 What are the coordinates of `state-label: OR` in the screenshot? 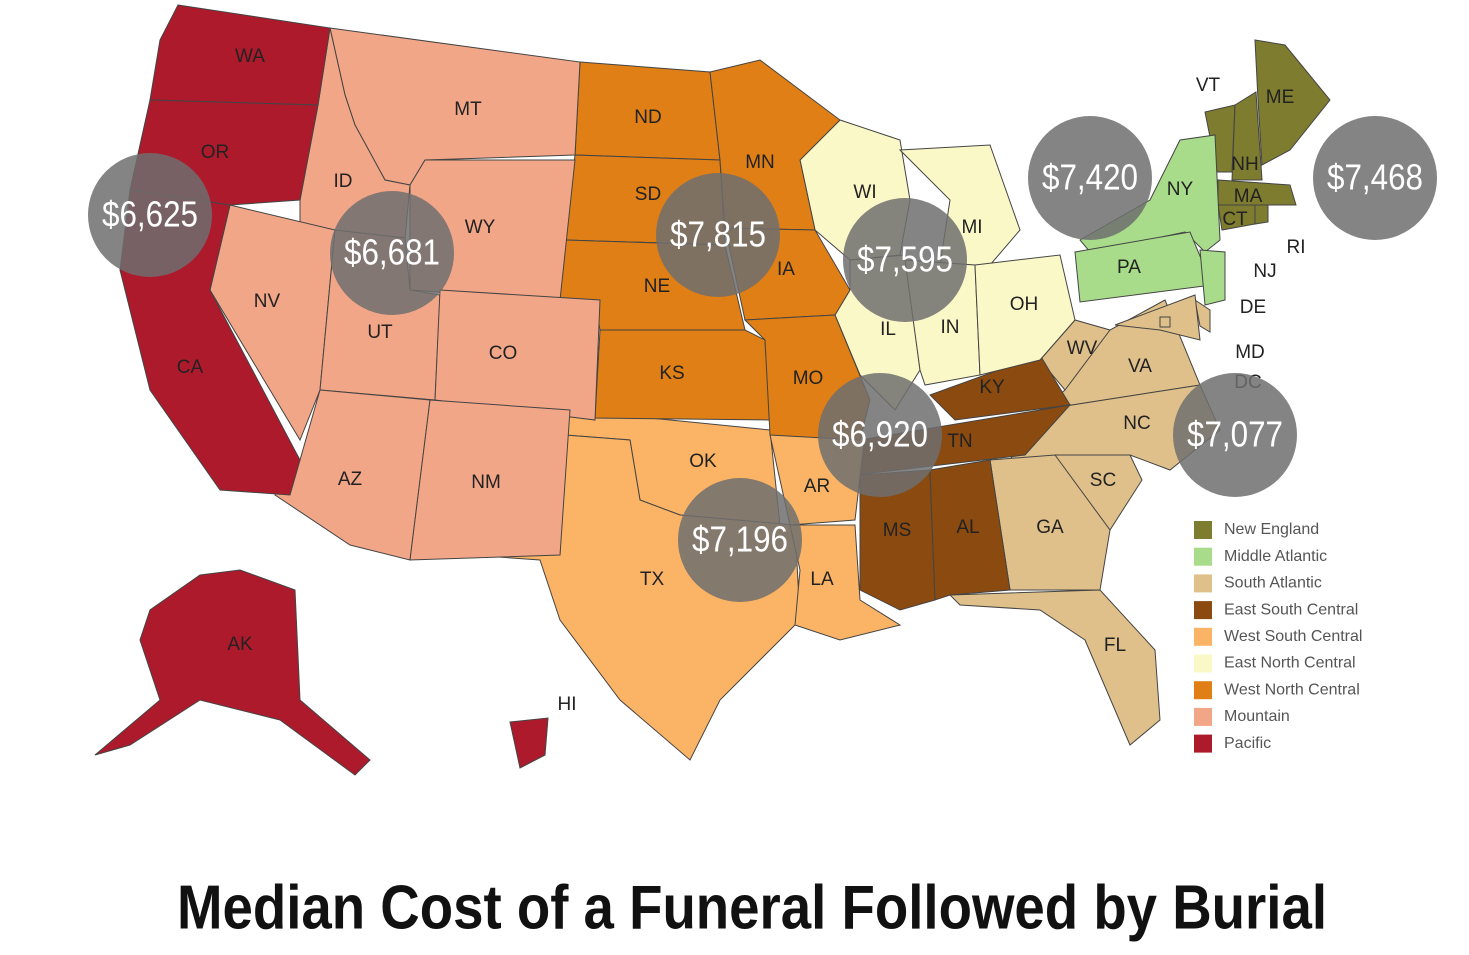 It's located at (215, 152).